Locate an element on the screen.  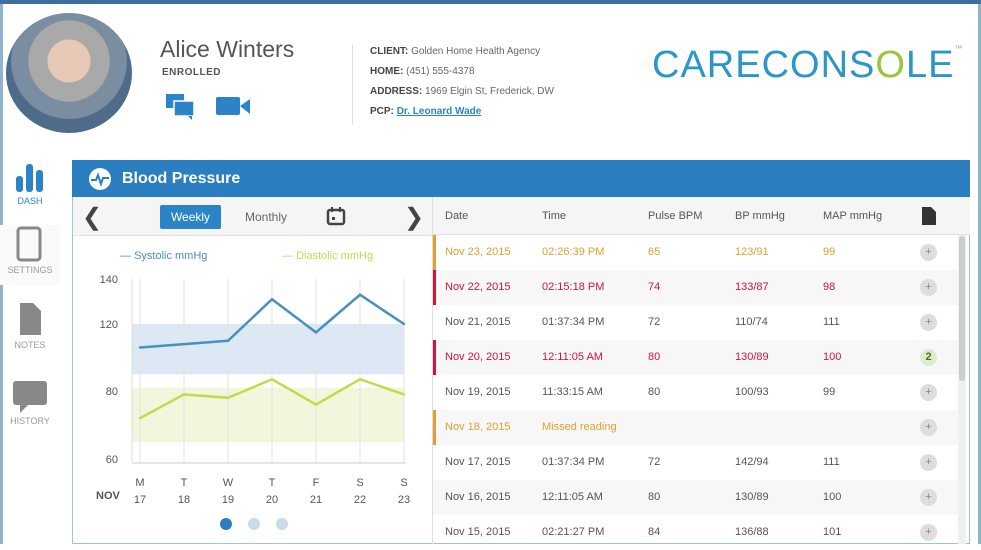
home-label: HOME: is located at coordinates (387, 71).